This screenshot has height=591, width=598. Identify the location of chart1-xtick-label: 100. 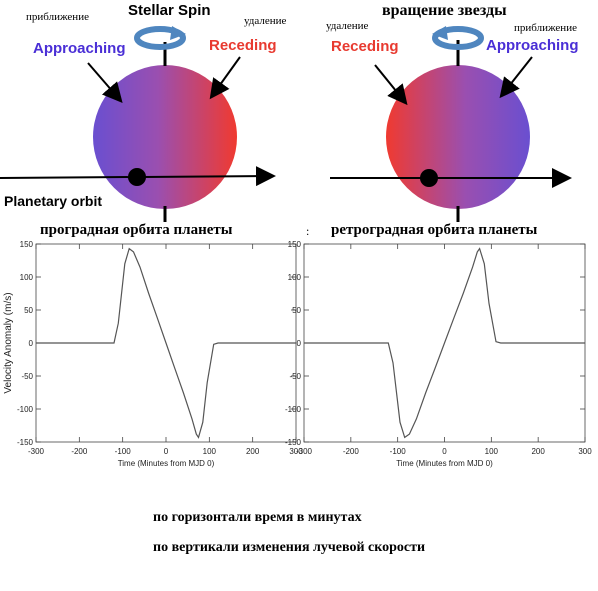
(210, 451).